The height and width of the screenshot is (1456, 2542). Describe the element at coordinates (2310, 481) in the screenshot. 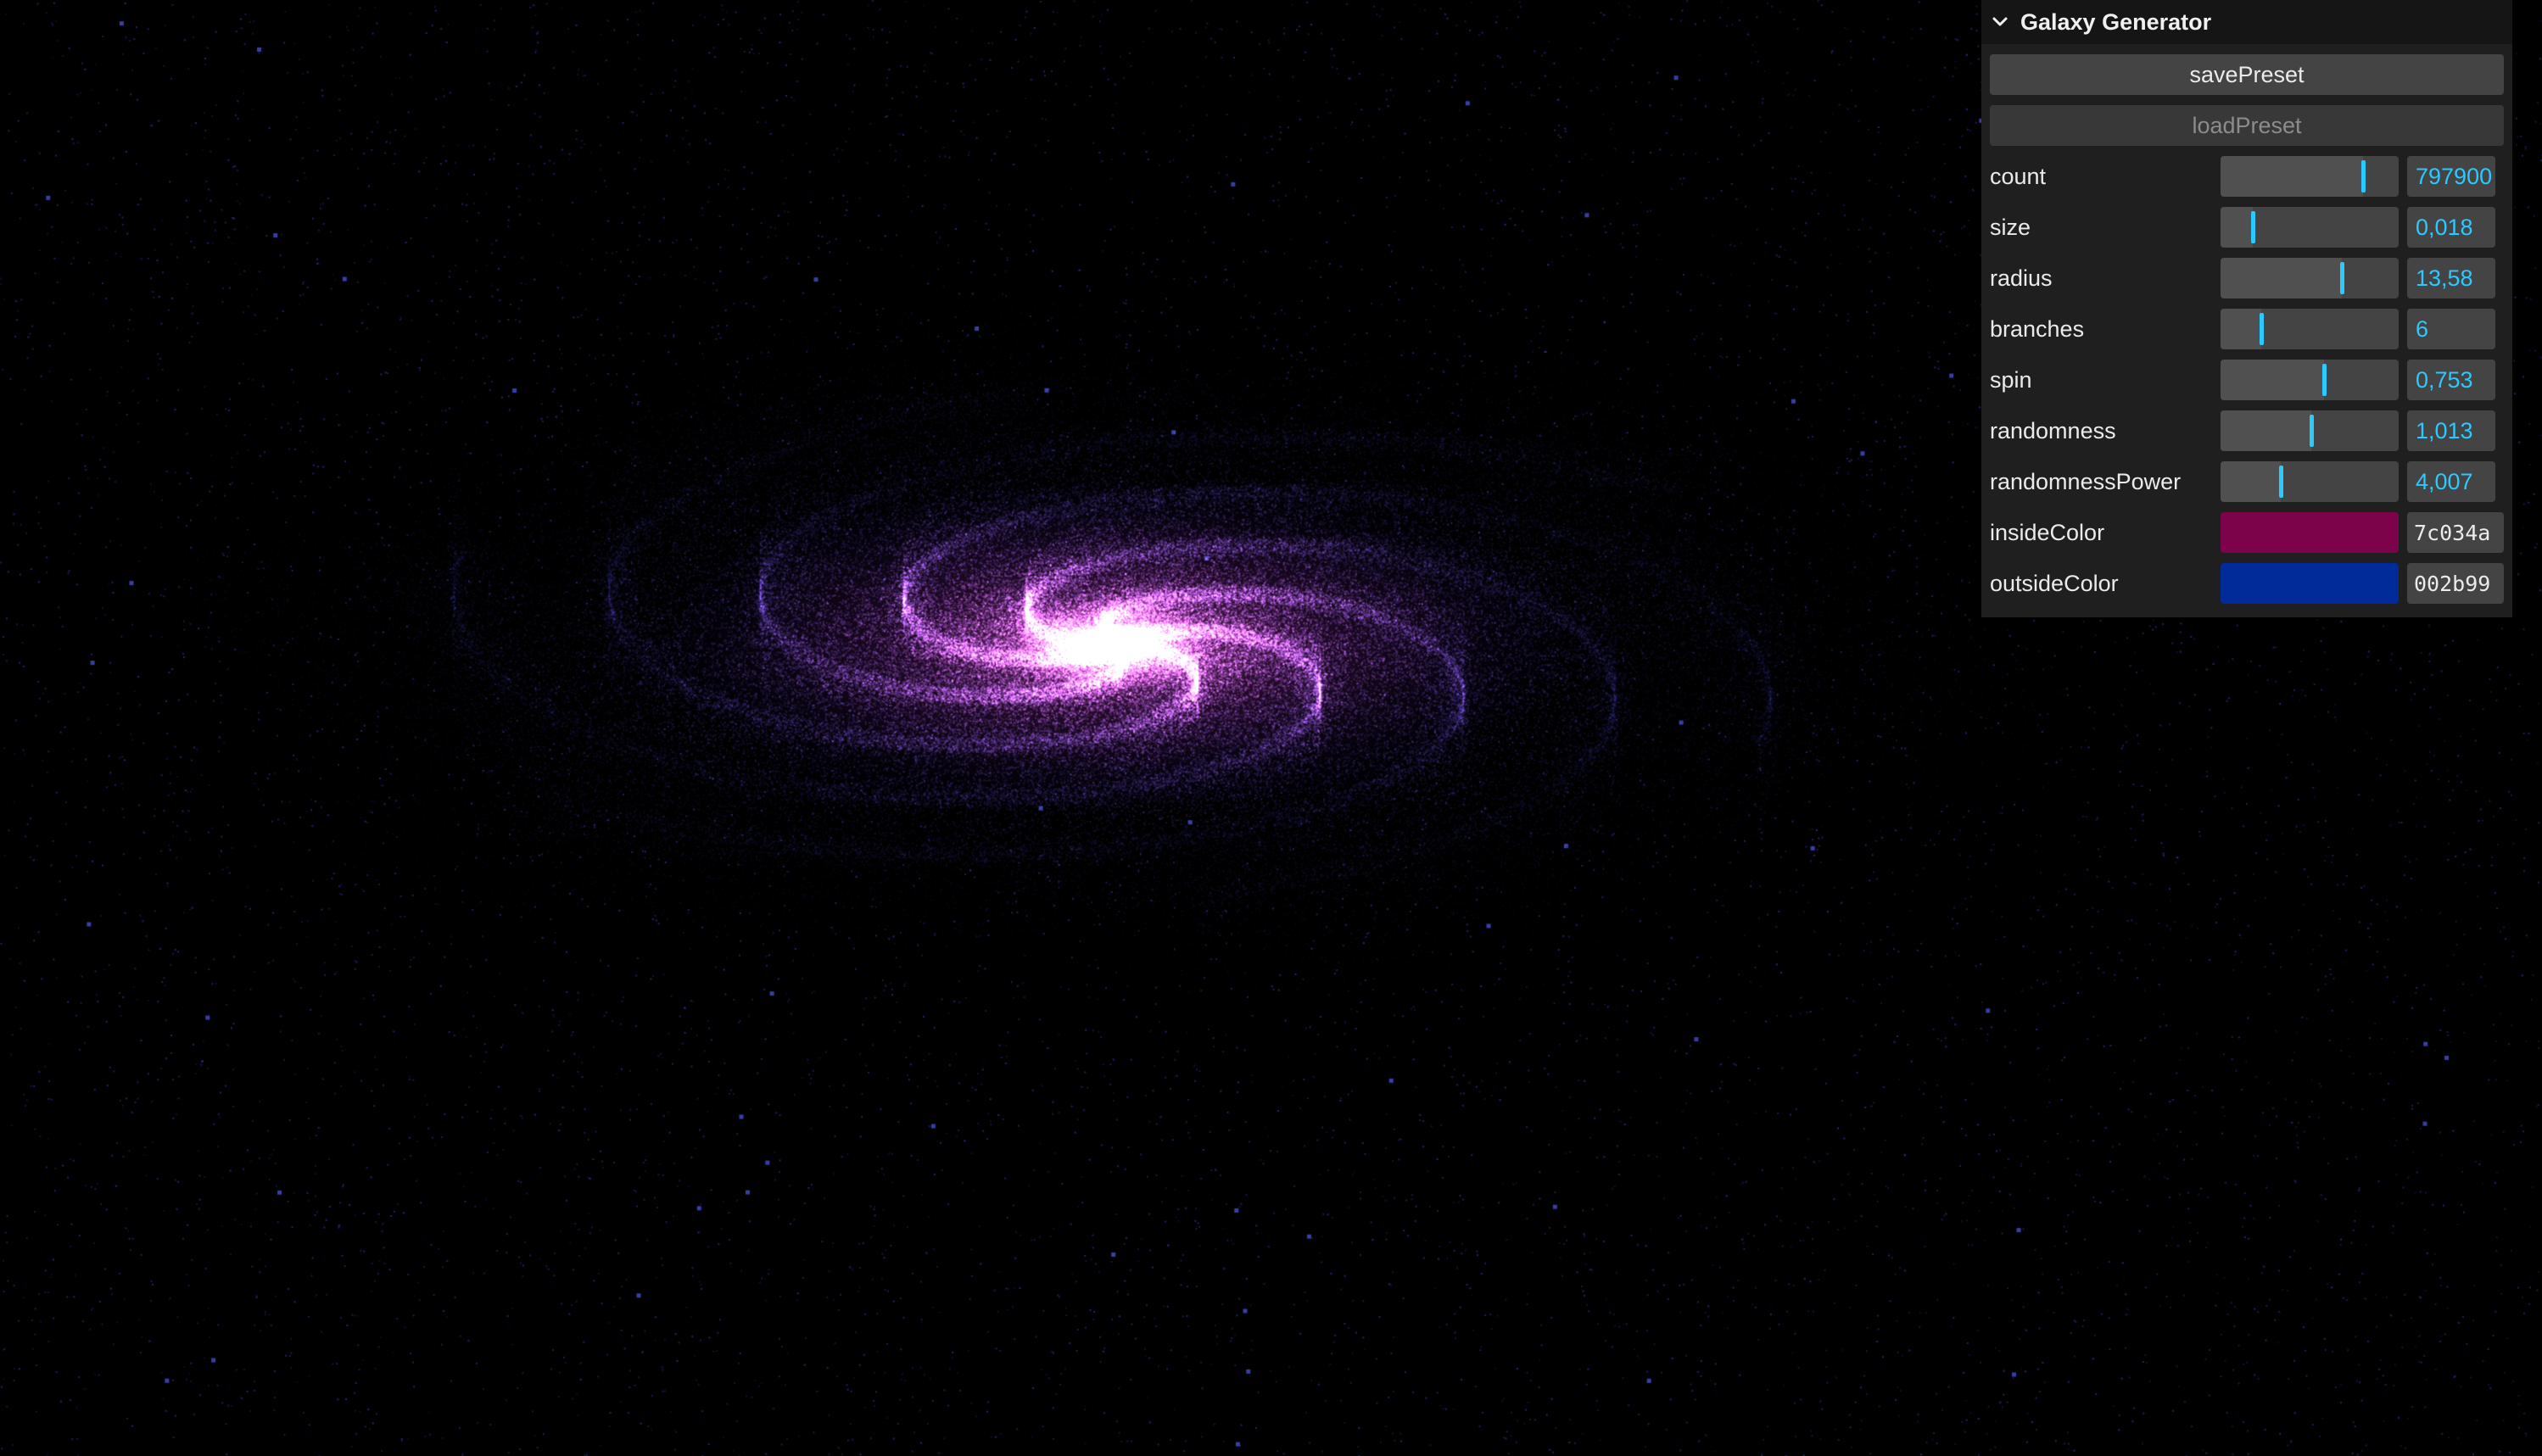

I see `randomness-power-slider` at that location.